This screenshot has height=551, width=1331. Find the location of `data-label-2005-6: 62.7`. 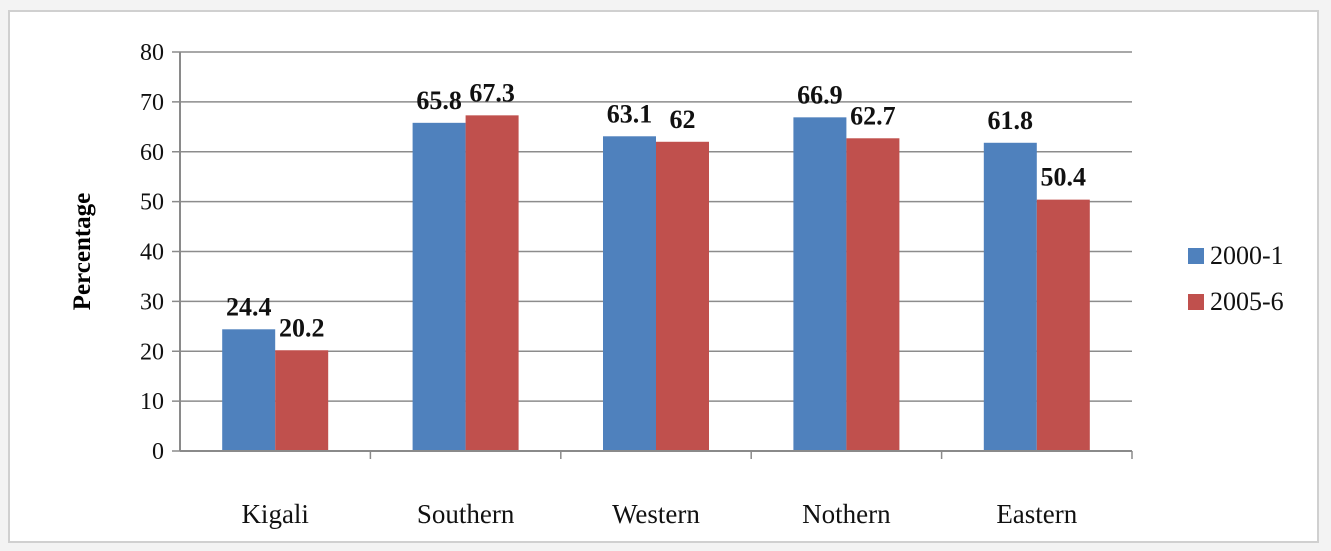

data-label-2005-6: 62.7 is located at coordinates (873, 115).